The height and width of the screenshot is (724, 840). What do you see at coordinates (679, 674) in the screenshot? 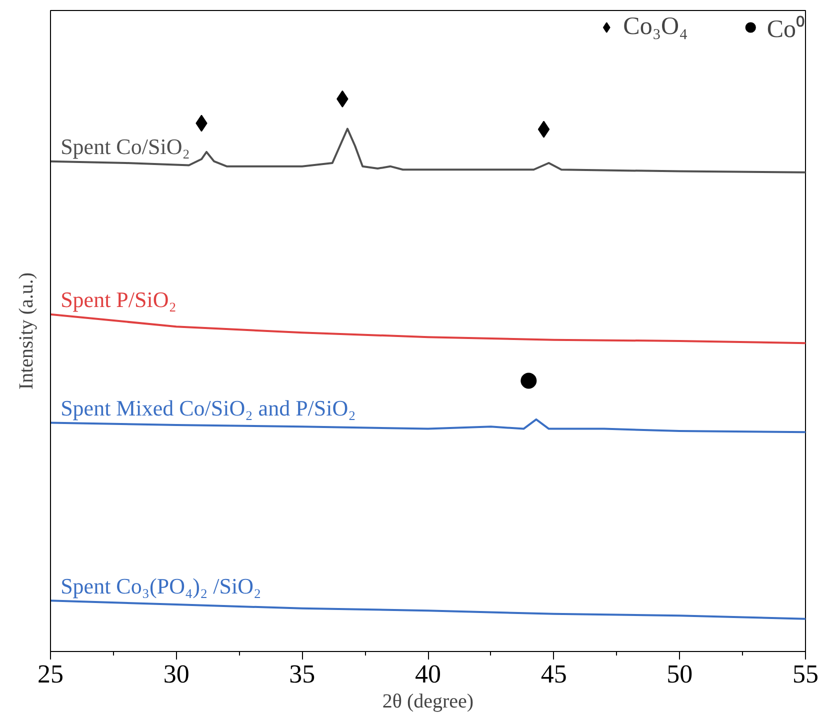
I see `x-tick-label: 50` at bounding box center [679, 674].